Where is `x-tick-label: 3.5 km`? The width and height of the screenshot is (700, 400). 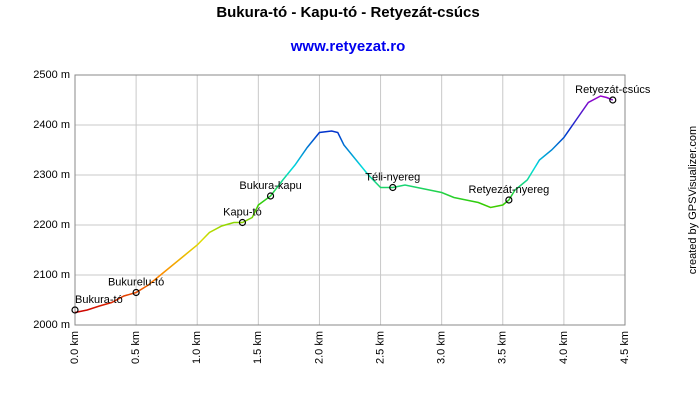
x-tick-label: 3.5 km is located at coordinates (503, 347).